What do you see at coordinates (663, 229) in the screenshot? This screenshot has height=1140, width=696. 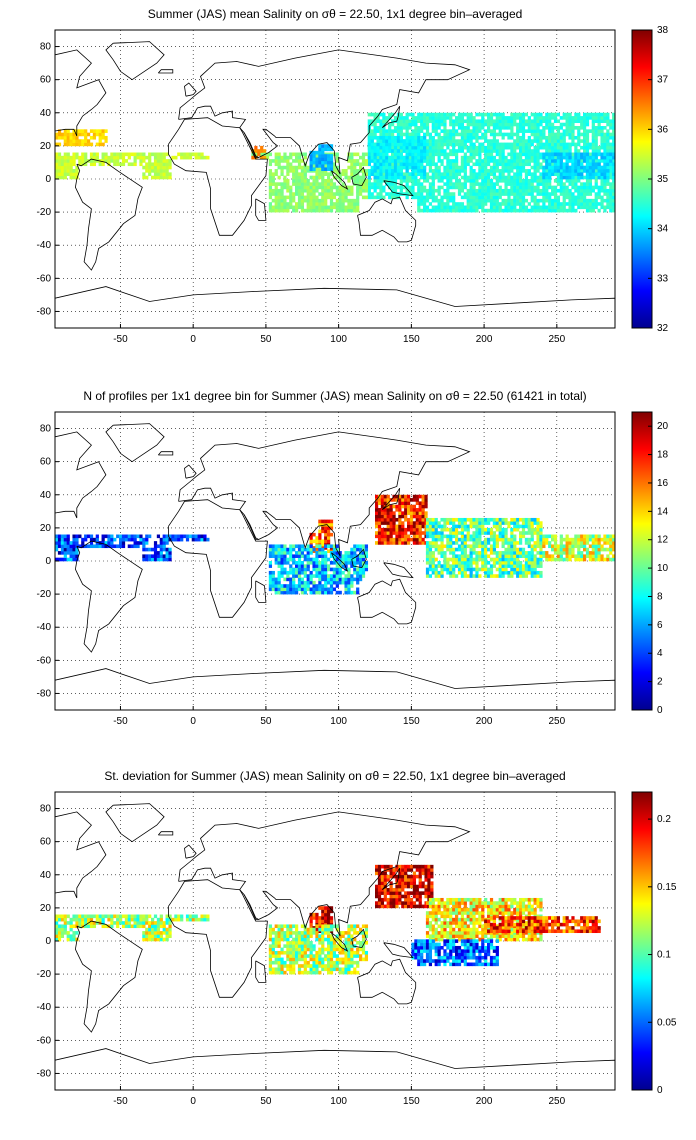 I see `colorbar-tick-label: 34` at bounding box center [663, 229].